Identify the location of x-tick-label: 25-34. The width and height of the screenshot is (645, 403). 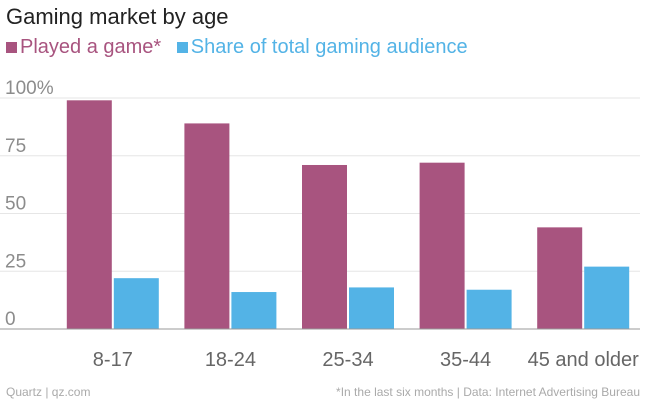
(347, 360).